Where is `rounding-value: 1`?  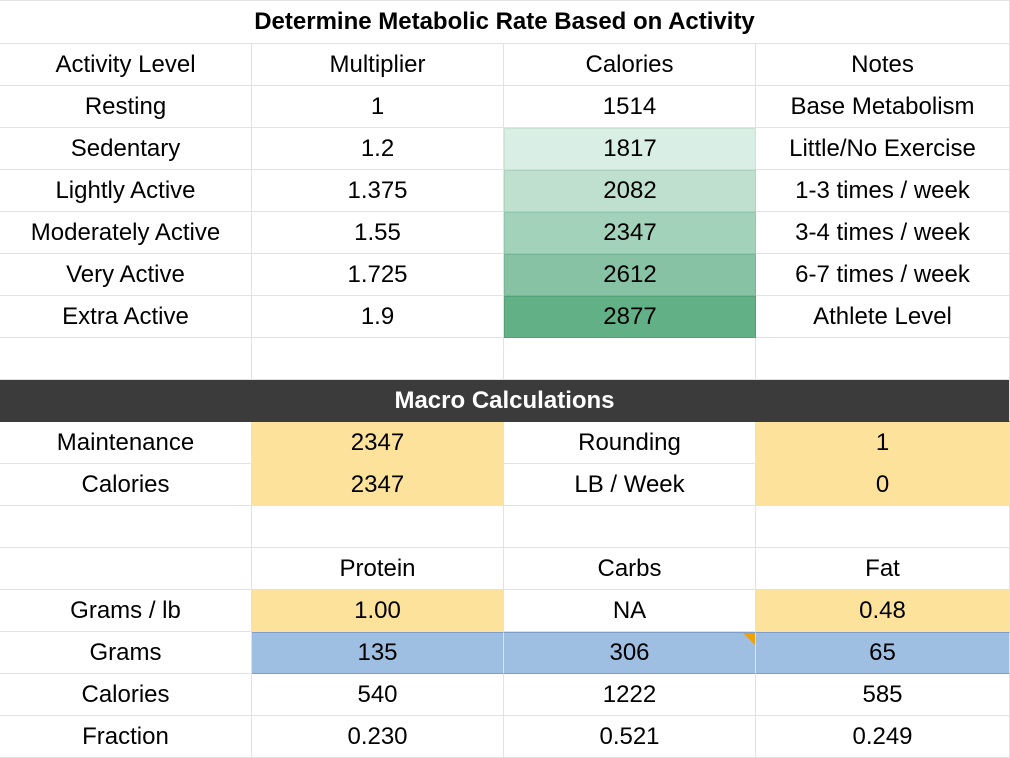
rounding-value: 1 is located at coordinates (883, 443).